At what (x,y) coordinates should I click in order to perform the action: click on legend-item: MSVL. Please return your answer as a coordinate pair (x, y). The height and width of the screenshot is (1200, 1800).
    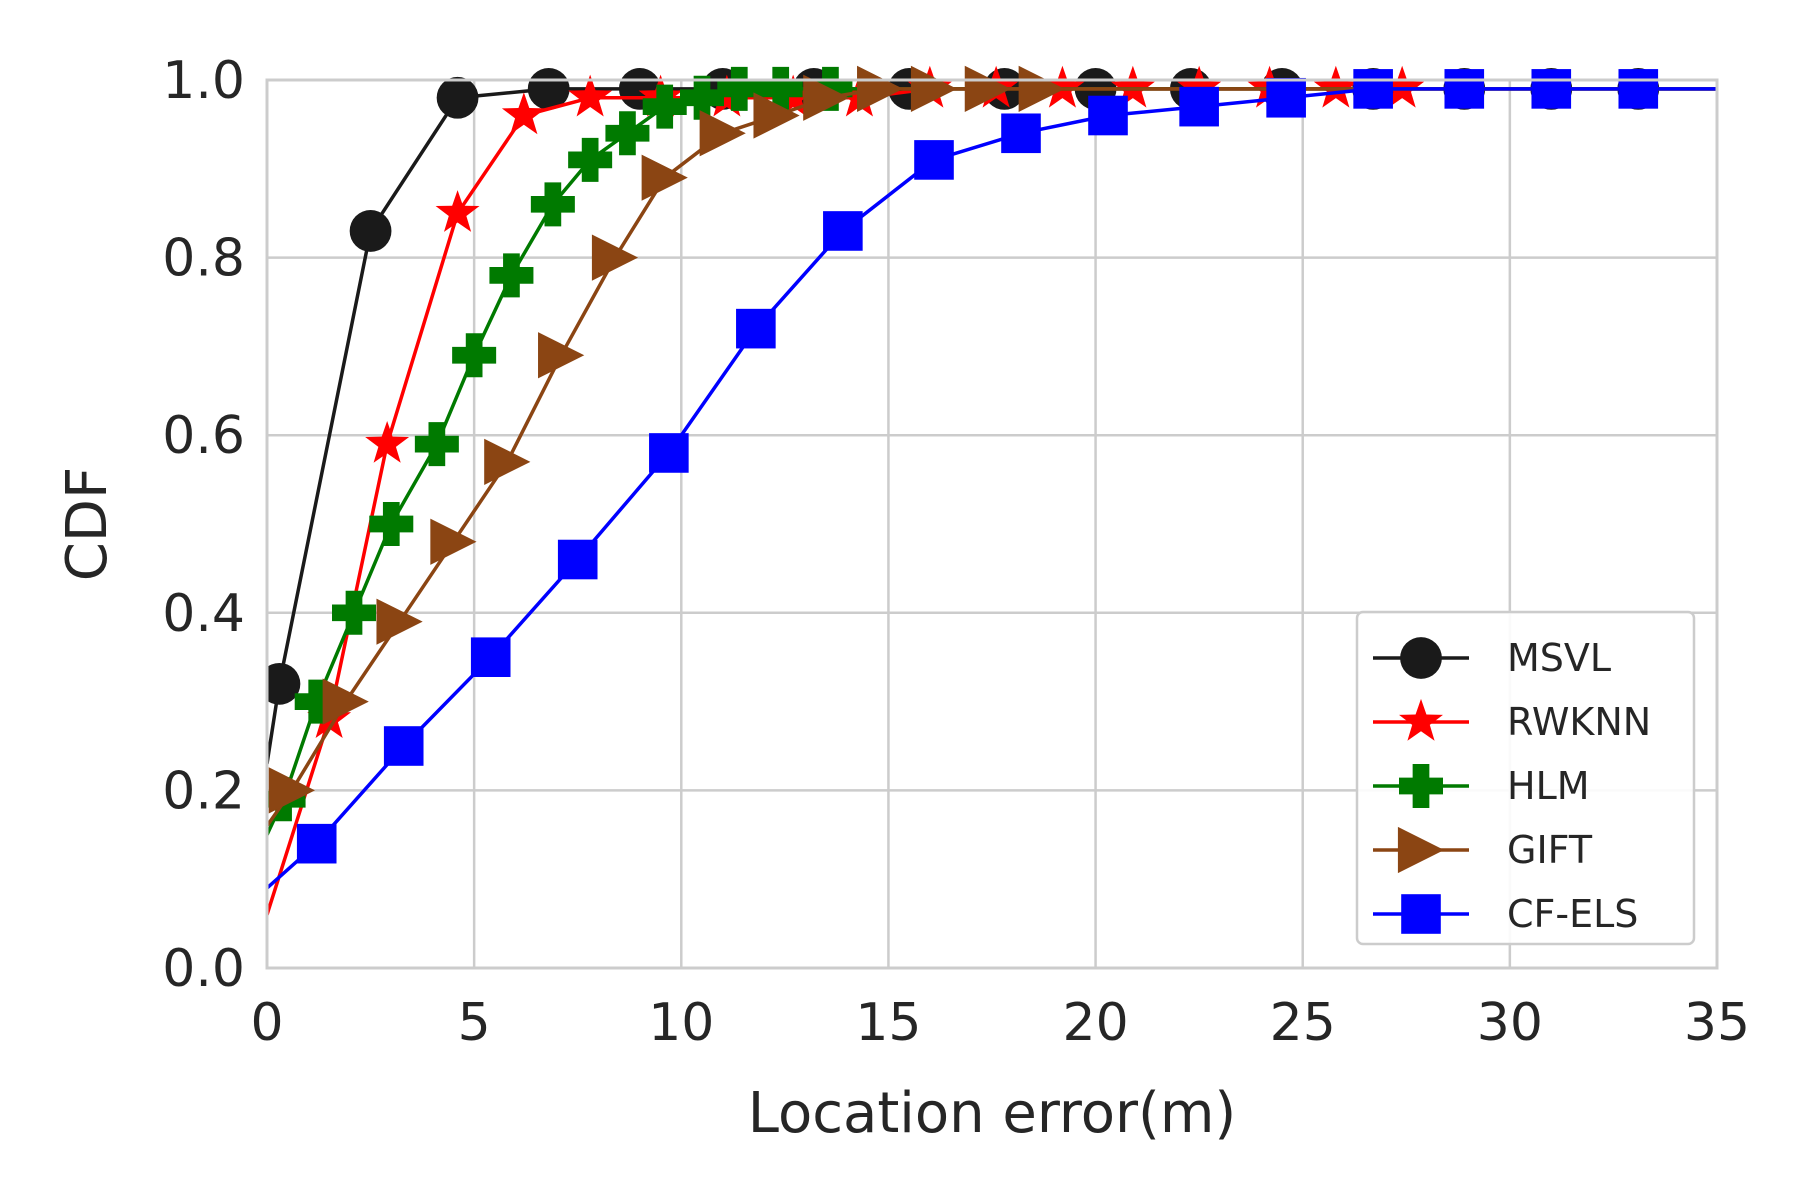
    Looking at the image, I should click on (1492, 658).